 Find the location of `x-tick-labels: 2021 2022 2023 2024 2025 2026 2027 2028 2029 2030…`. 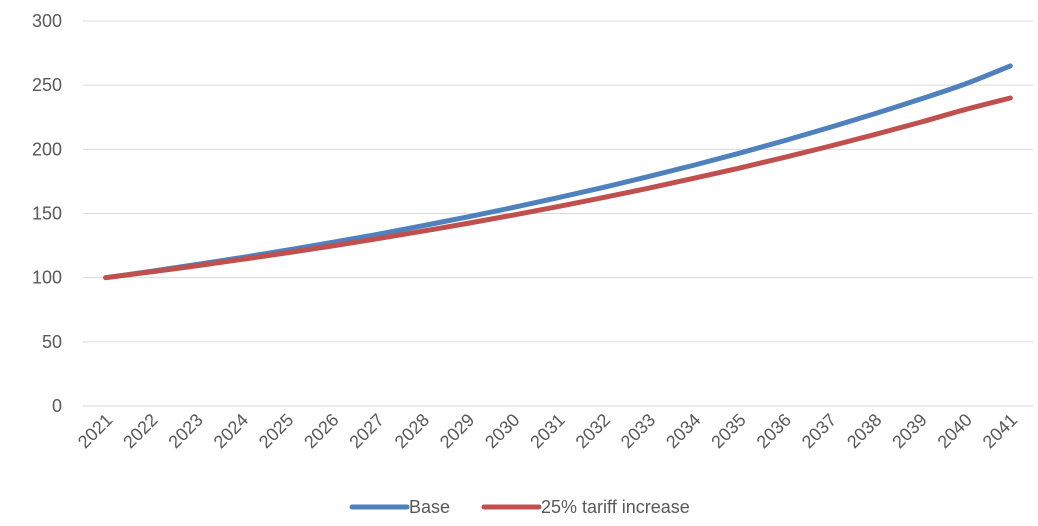

x-tick-labels: 2021 2022 2023 2024 2025 2026 2027 2028 2029 2030… is located at coordinates (547, 431).